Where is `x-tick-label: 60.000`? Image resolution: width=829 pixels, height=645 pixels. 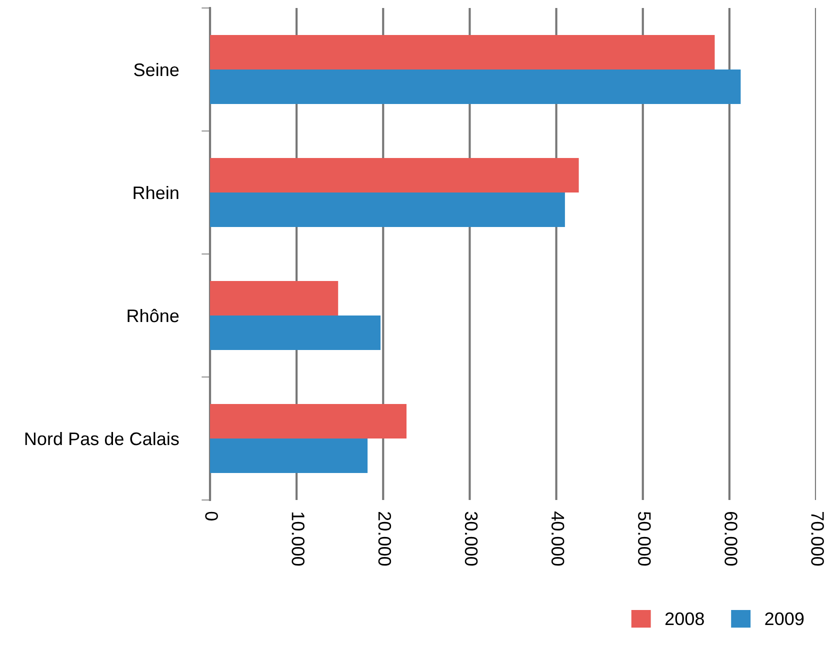 x-tick-label: 60.000 is located at coordinates (731, 539).